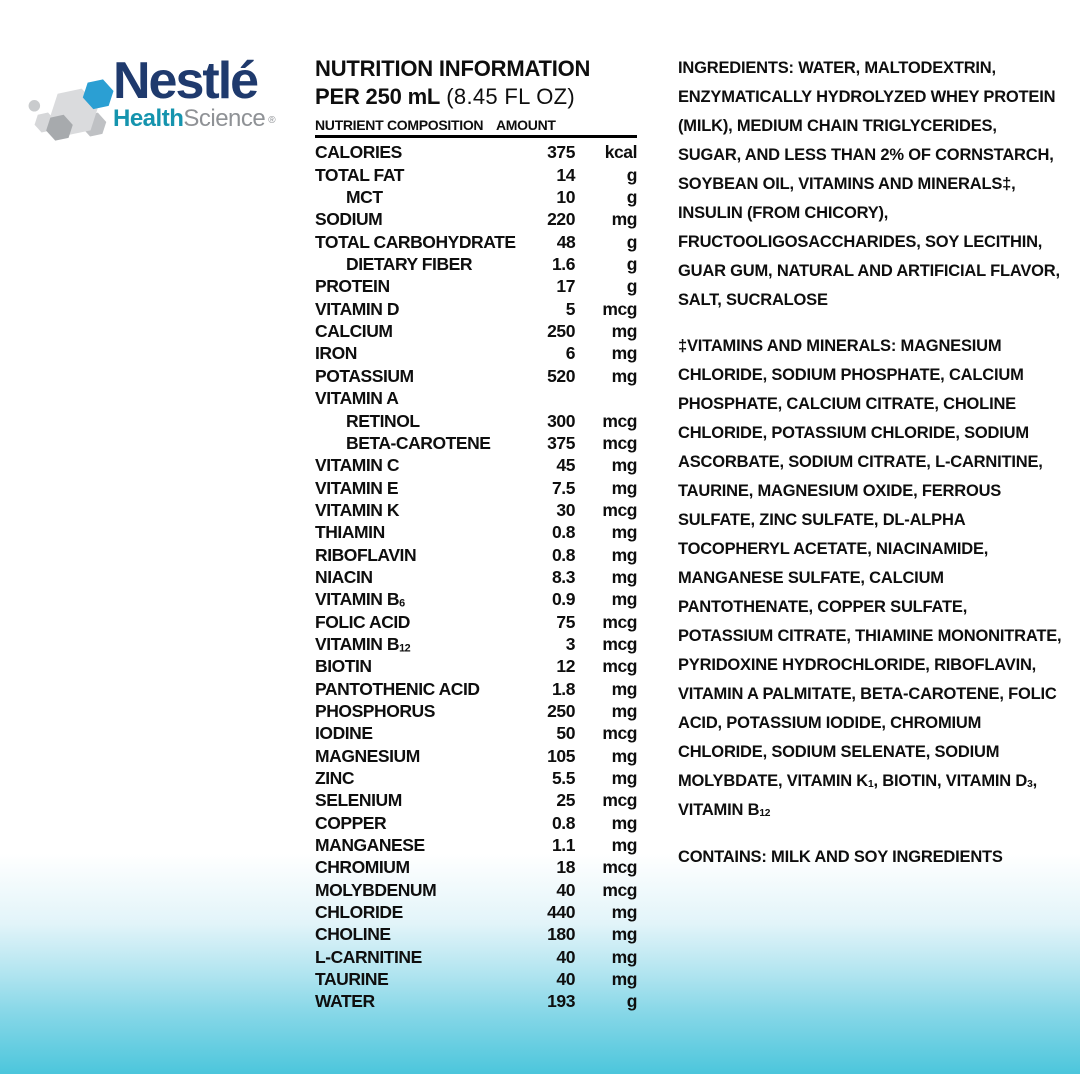 The width and height of the screenshot is (1080, 1074). Describe the element at coordinates (476, 711) in the screenshot. I see `table-row: PHOSPHORUS 250 mg` at that location.